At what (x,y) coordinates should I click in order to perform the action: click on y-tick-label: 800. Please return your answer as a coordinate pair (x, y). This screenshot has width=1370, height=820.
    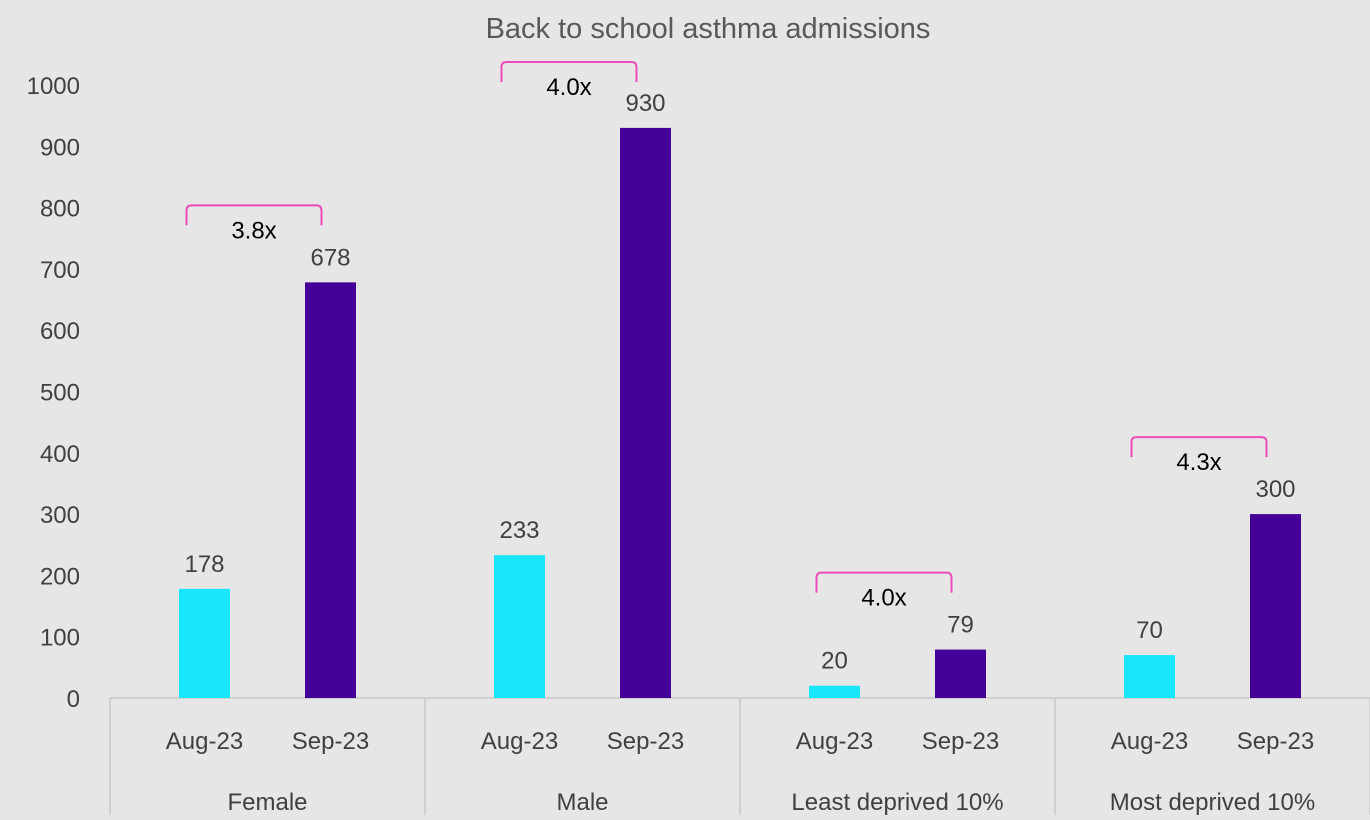
    Looking at the image, I should click on (60, 209).